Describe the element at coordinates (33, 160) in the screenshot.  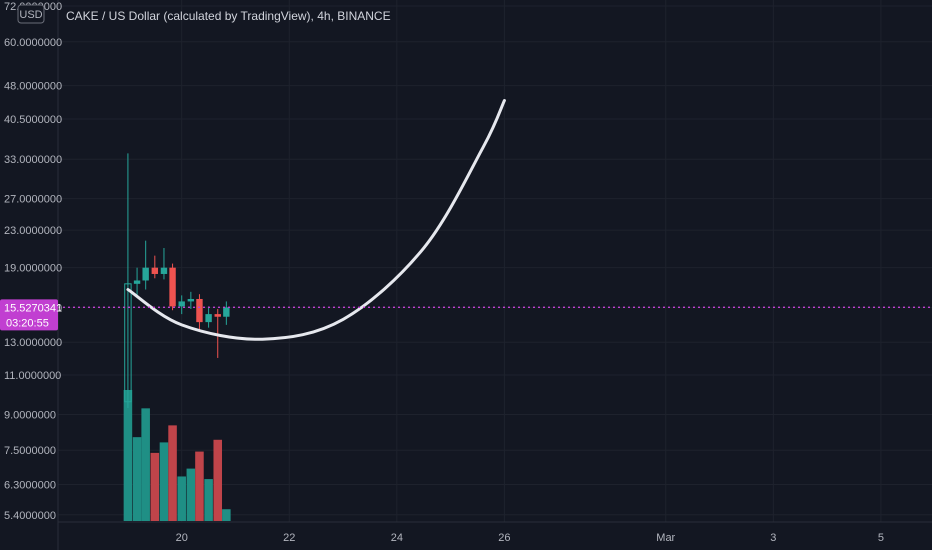
I see `price-tick-label: 33.0000000` at that location.